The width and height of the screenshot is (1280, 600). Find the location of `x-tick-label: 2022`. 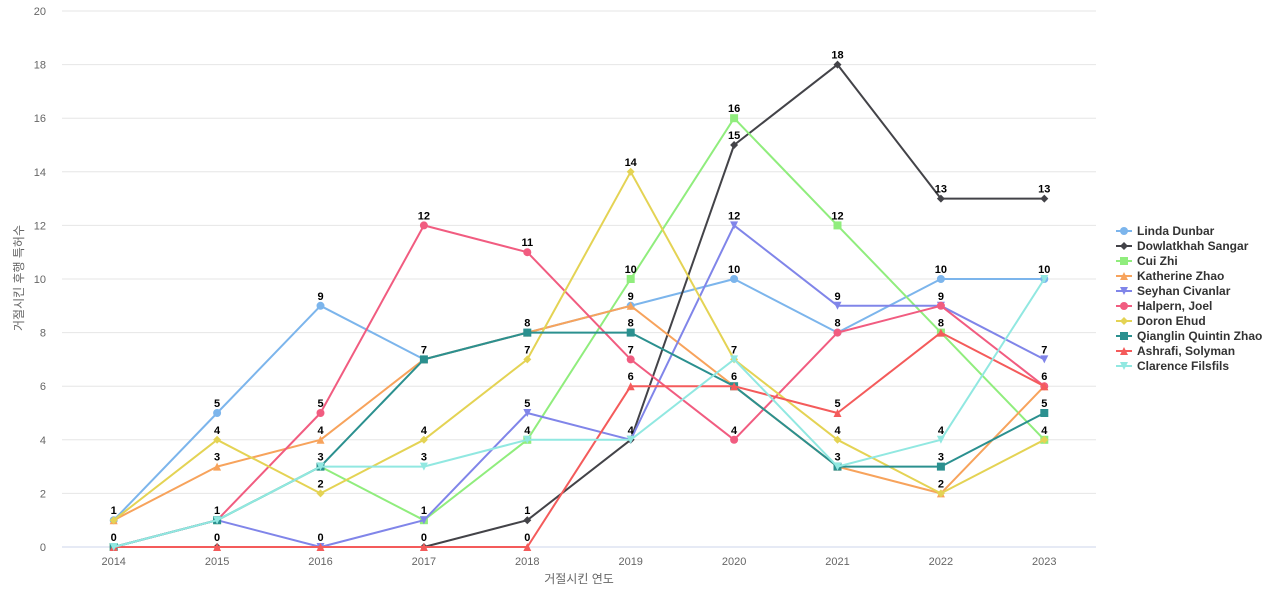

x-tick-label: 2022 is located at coordinates (941, 562).